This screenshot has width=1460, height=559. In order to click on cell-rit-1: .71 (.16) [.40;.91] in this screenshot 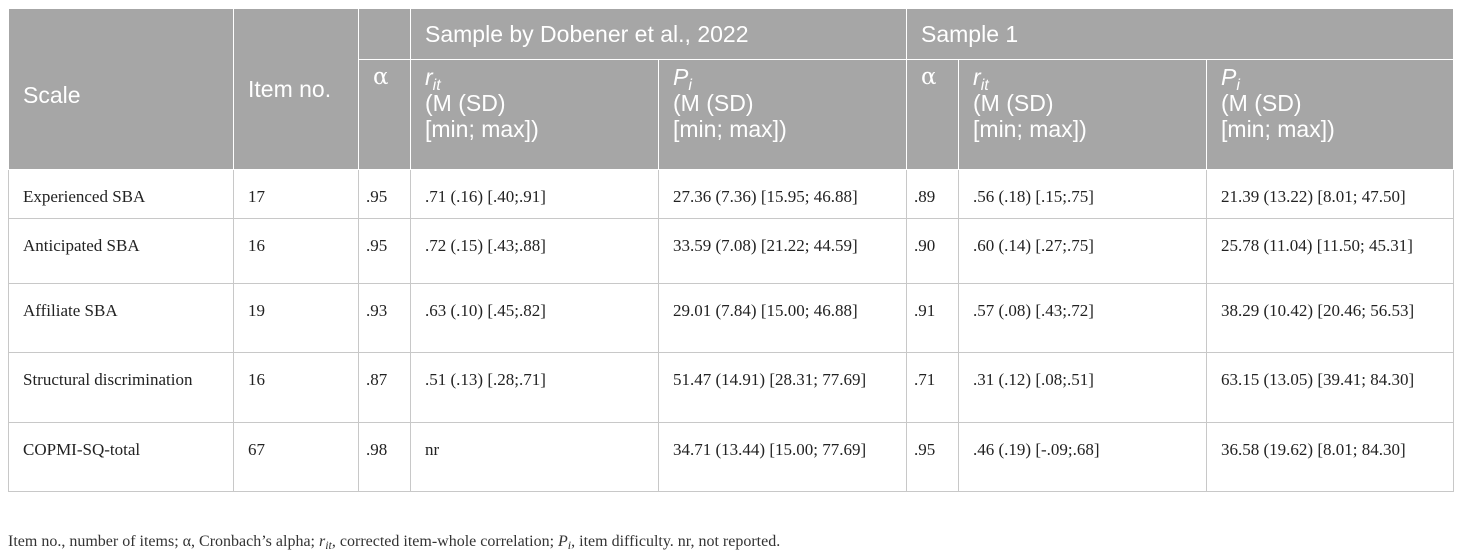, I will do `click(534, 194)`.